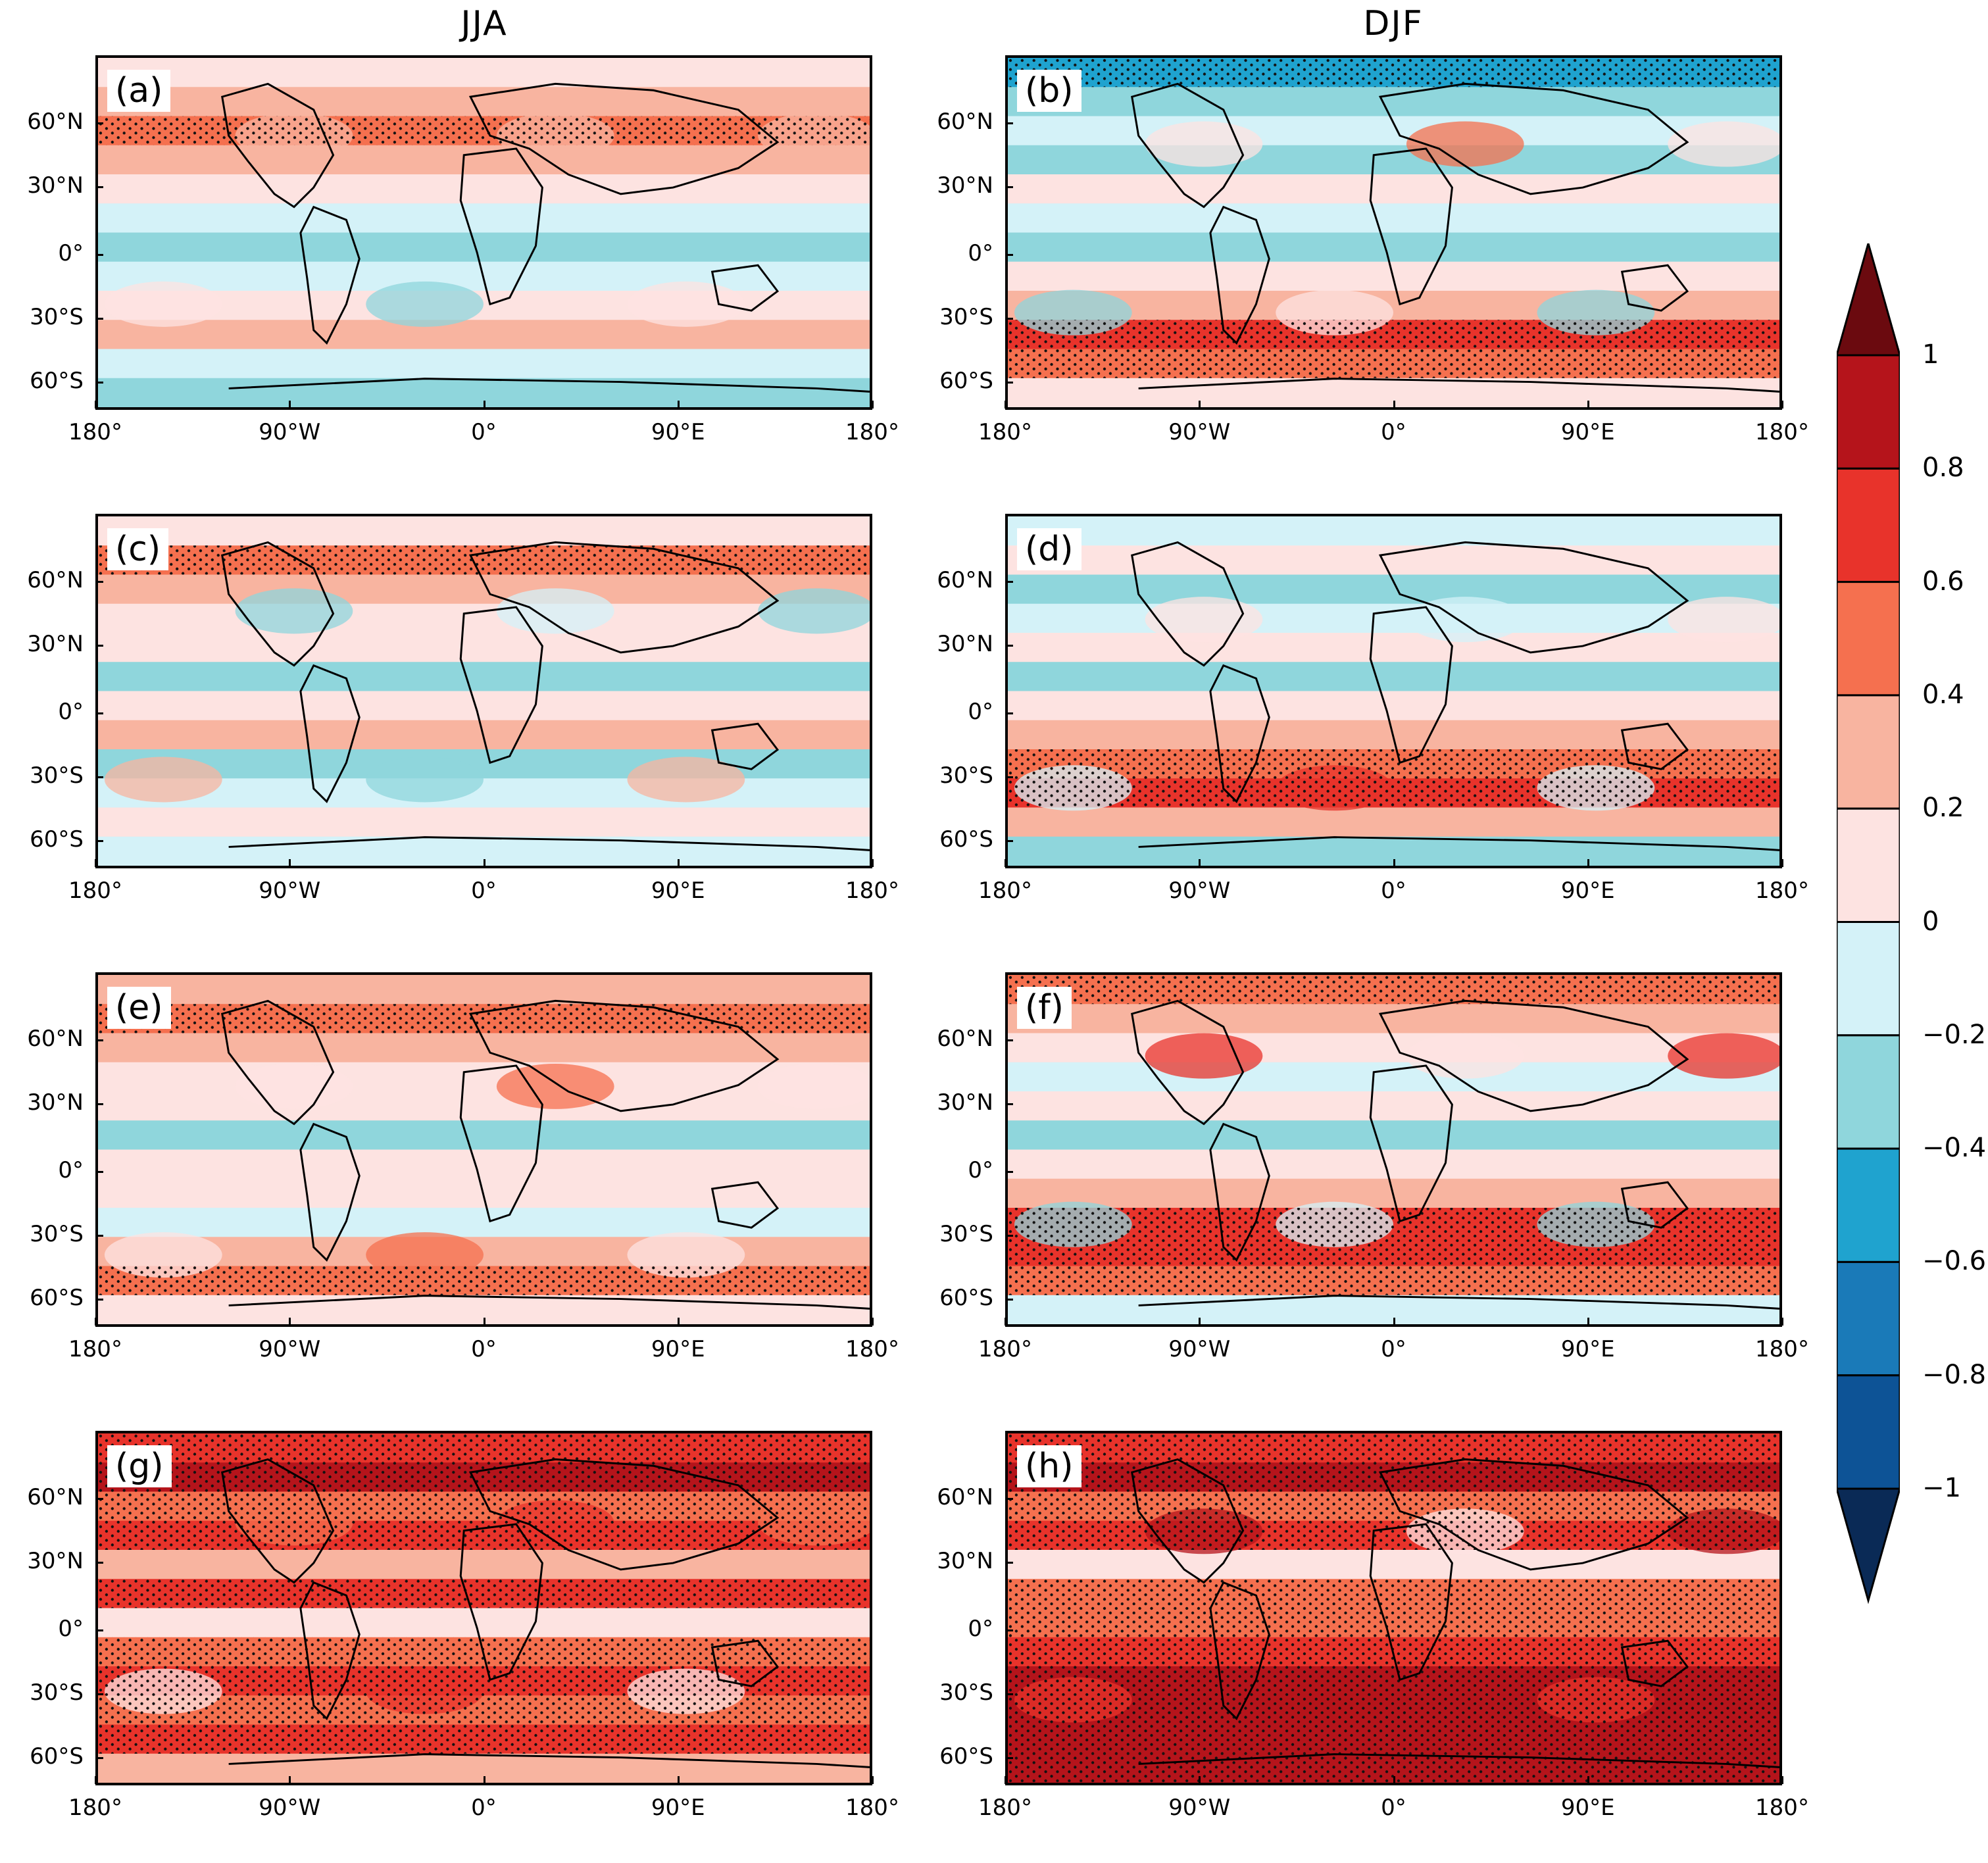 The height and width of the screenshot is (1863, 1988). I want to click on lat-tick-label: 30°N, so click(55, 185).